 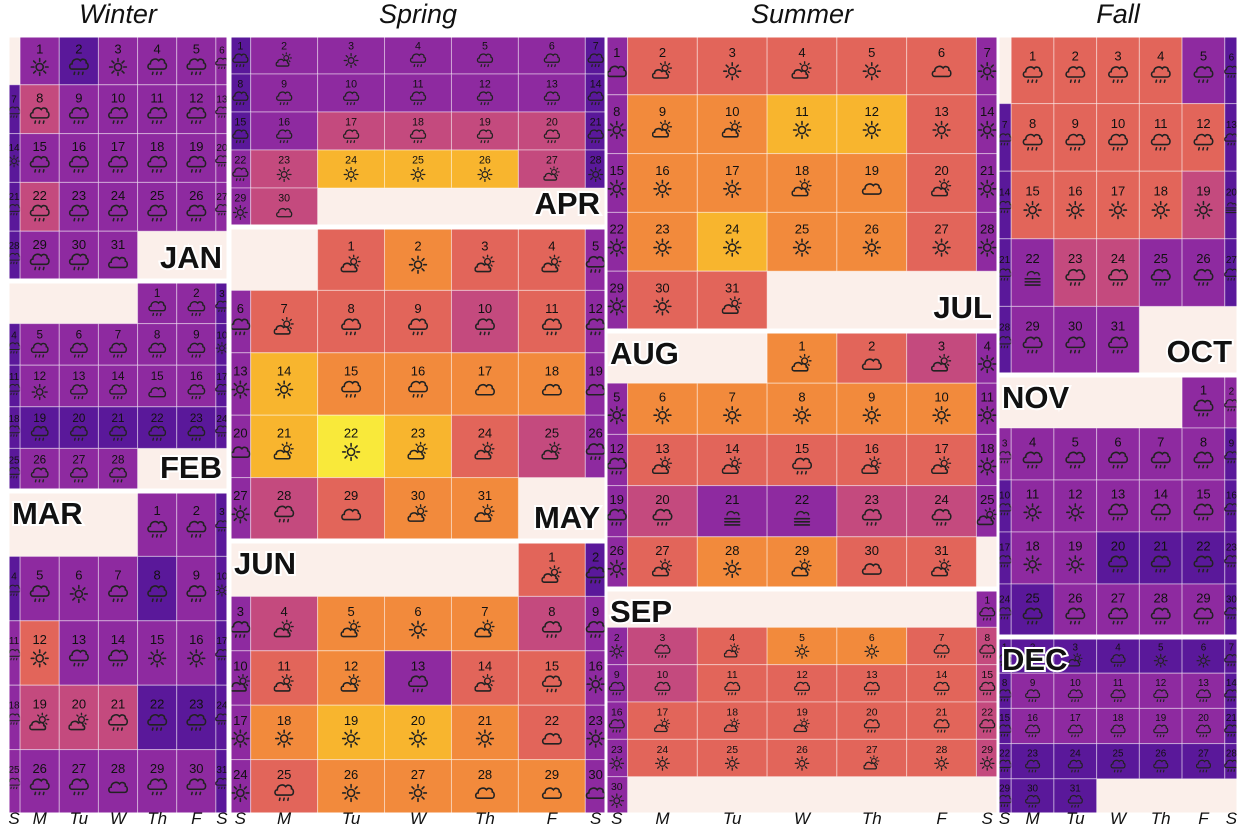 What do you see at coordinates (284, 123) in the screenshot?
I see `day-number: 16` at bounding box center [284, 123].